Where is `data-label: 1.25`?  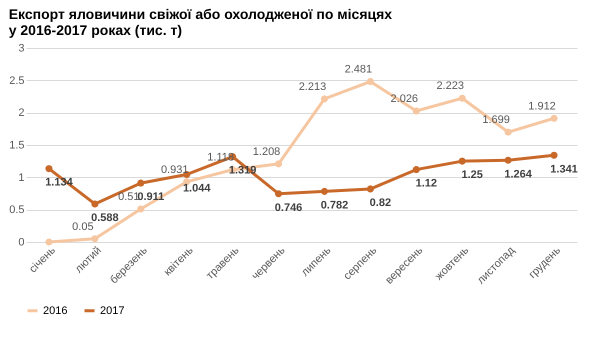 data-label: 1.25 is located at coordinates (472, 175).